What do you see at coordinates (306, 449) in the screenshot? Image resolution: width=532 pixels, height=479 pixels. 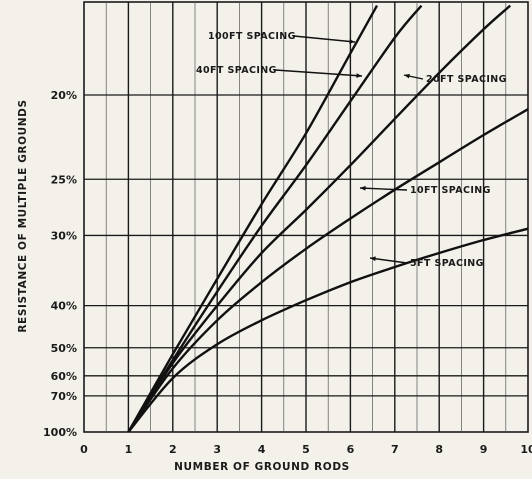 I see `x-tick-label: 5` at bounding box center [306, 449].